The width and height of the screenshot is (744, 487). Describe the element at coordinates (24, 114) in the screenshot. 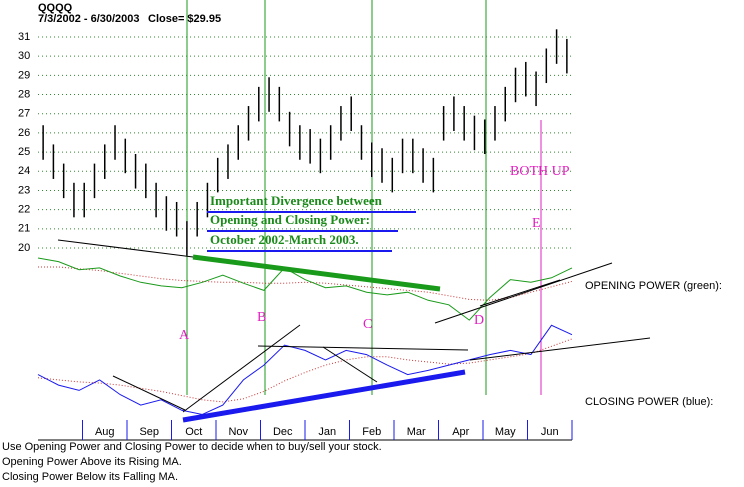

I see `y-tick-label: 27` at that location.